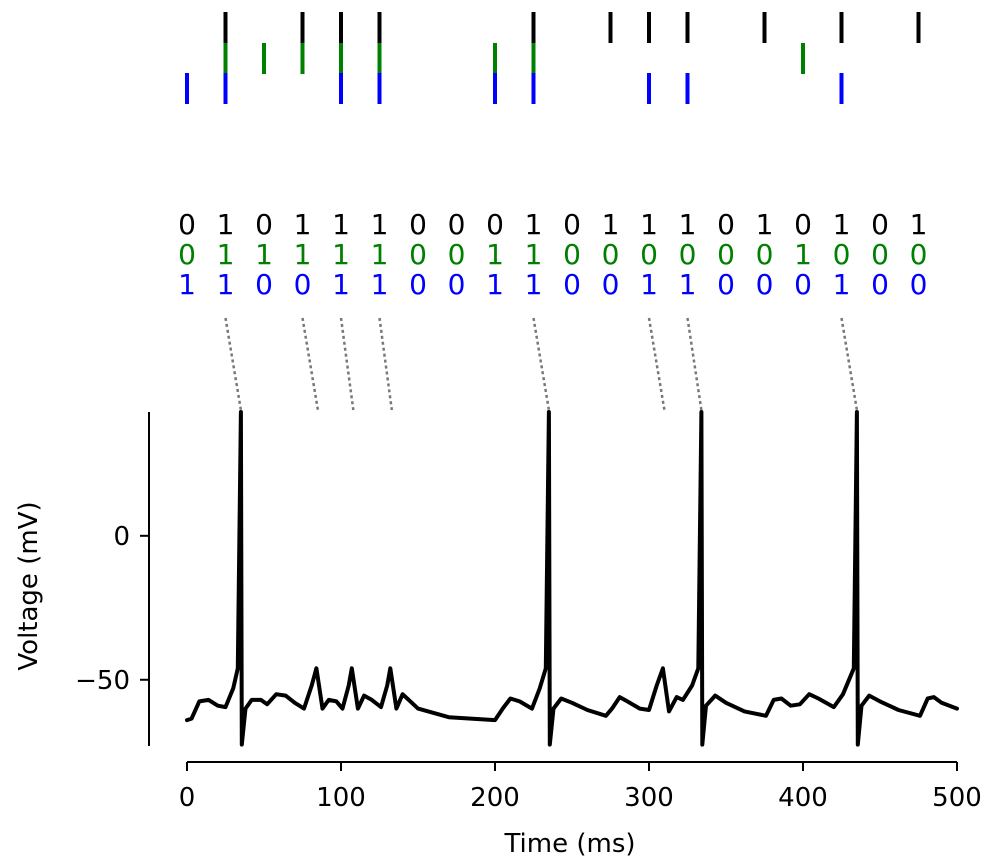 The width and height of the screenshot is (1000, 866). I want to click on spike-raster, so click(553, 58).